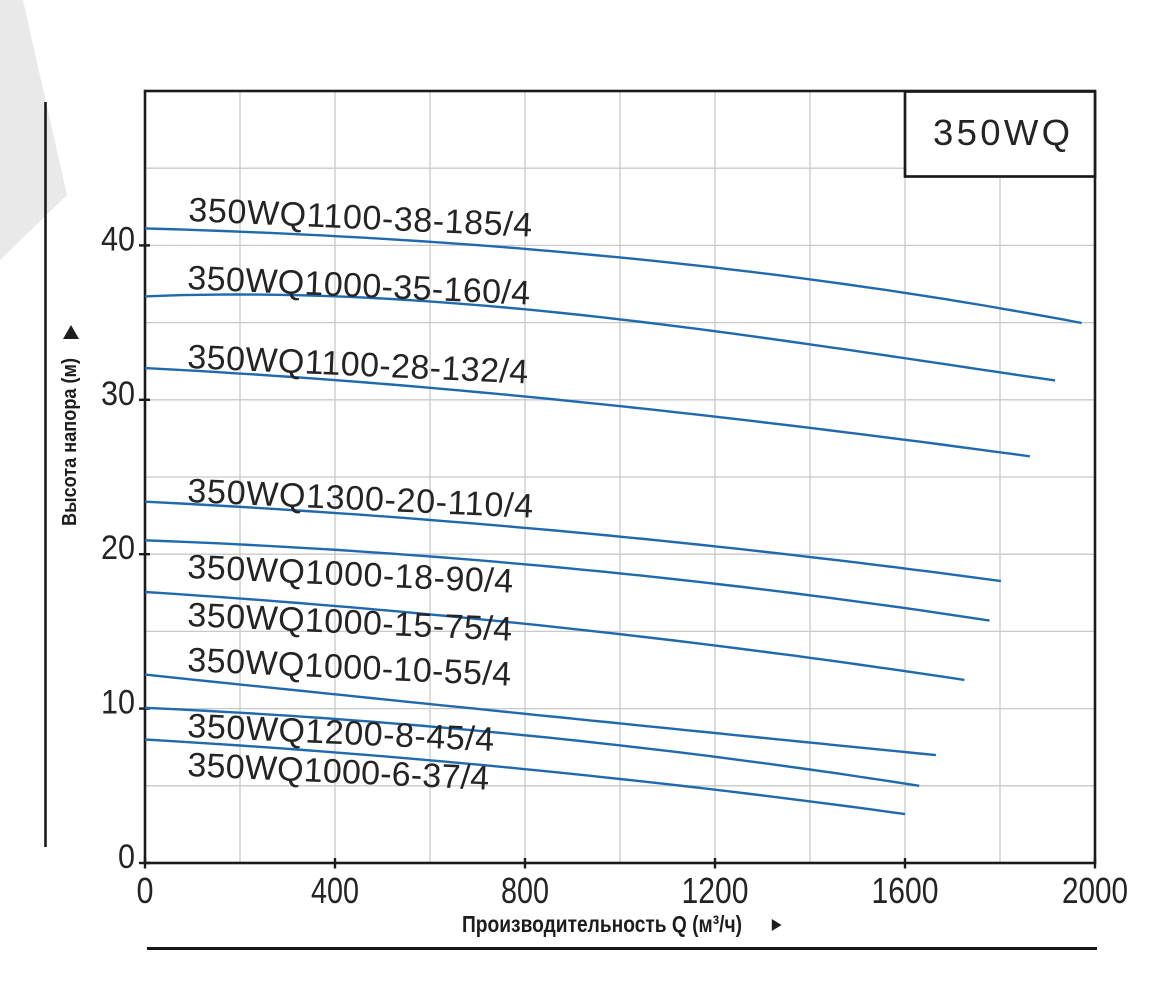  What do you see at coordinates (715, 890) in the screenshot?
I see `svg-text: 1200` at bounding box center [715, 890].